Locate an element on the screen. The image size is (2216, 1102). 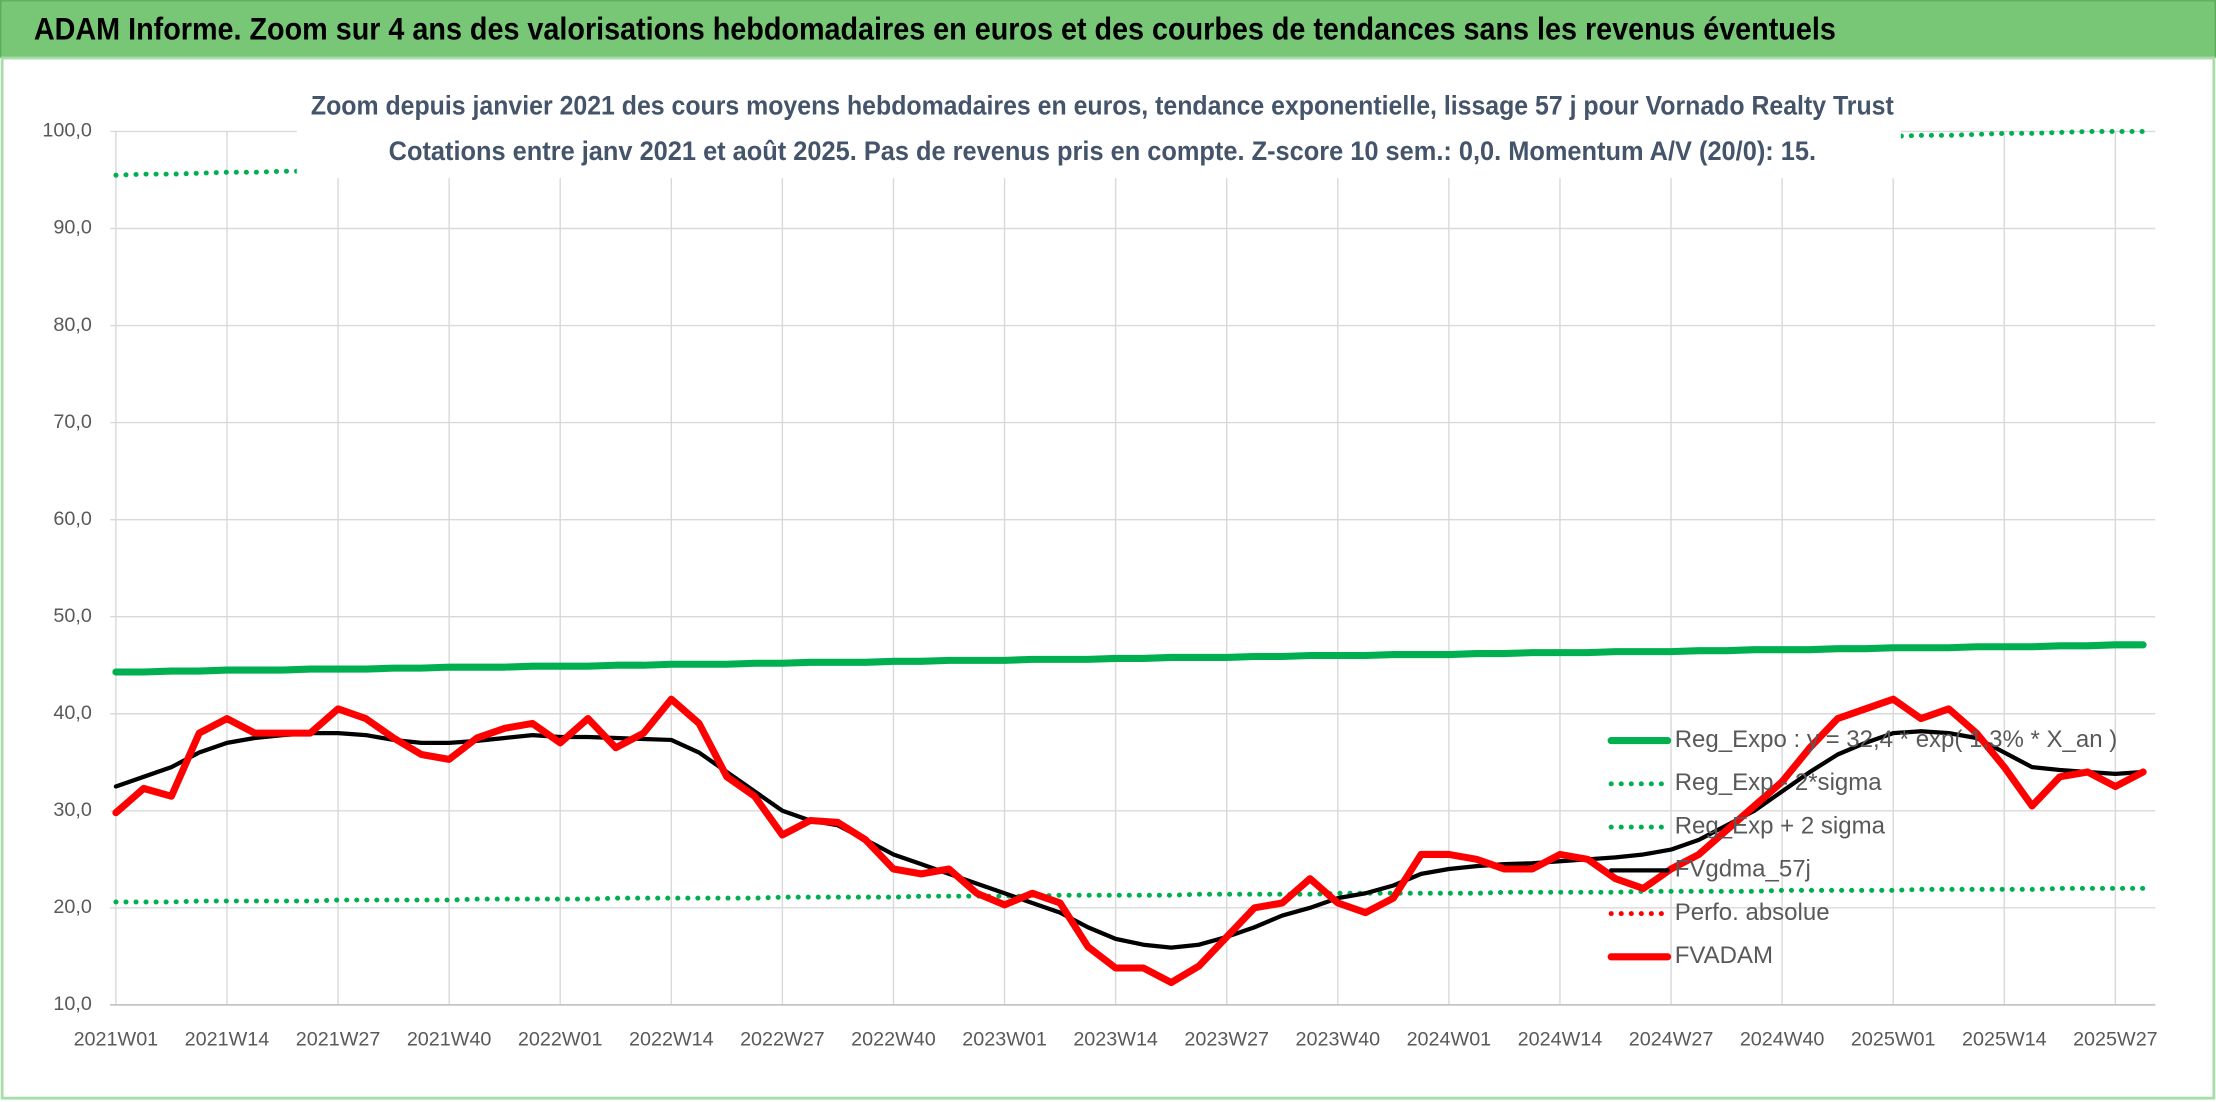
y-tick-label: 50,0 is located at coordinates (72, 616).